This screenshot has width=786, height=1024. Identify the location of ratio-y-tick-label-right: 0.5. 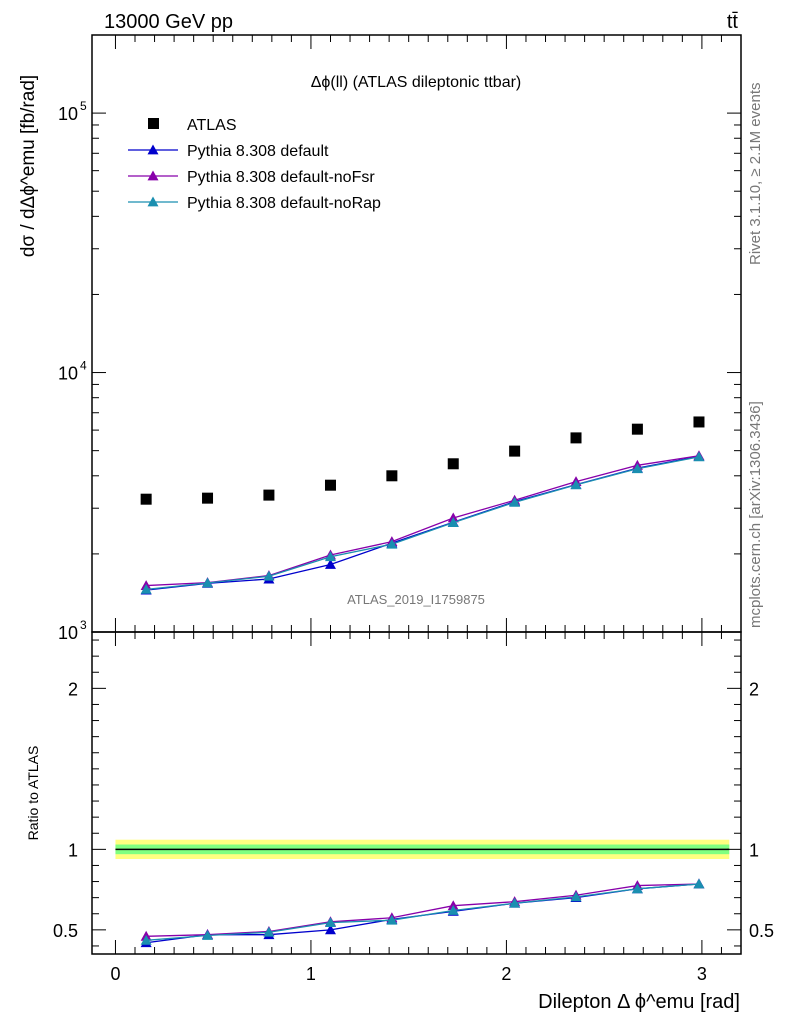
(761, 931).